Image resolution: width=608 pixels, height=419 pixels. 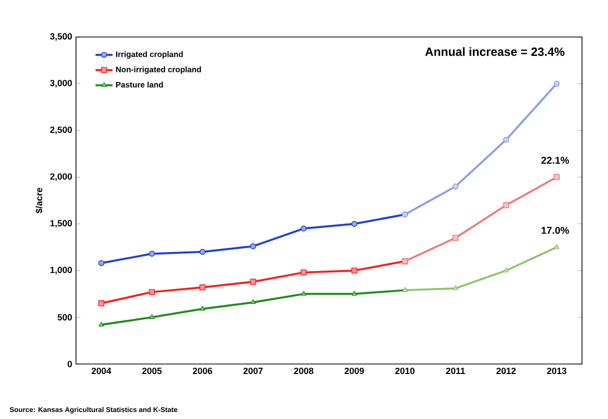 What do you see at coordinates (405, 371) in the screenshot?
I see `x-tick-label: 2010` at bounding box center [405, 371].